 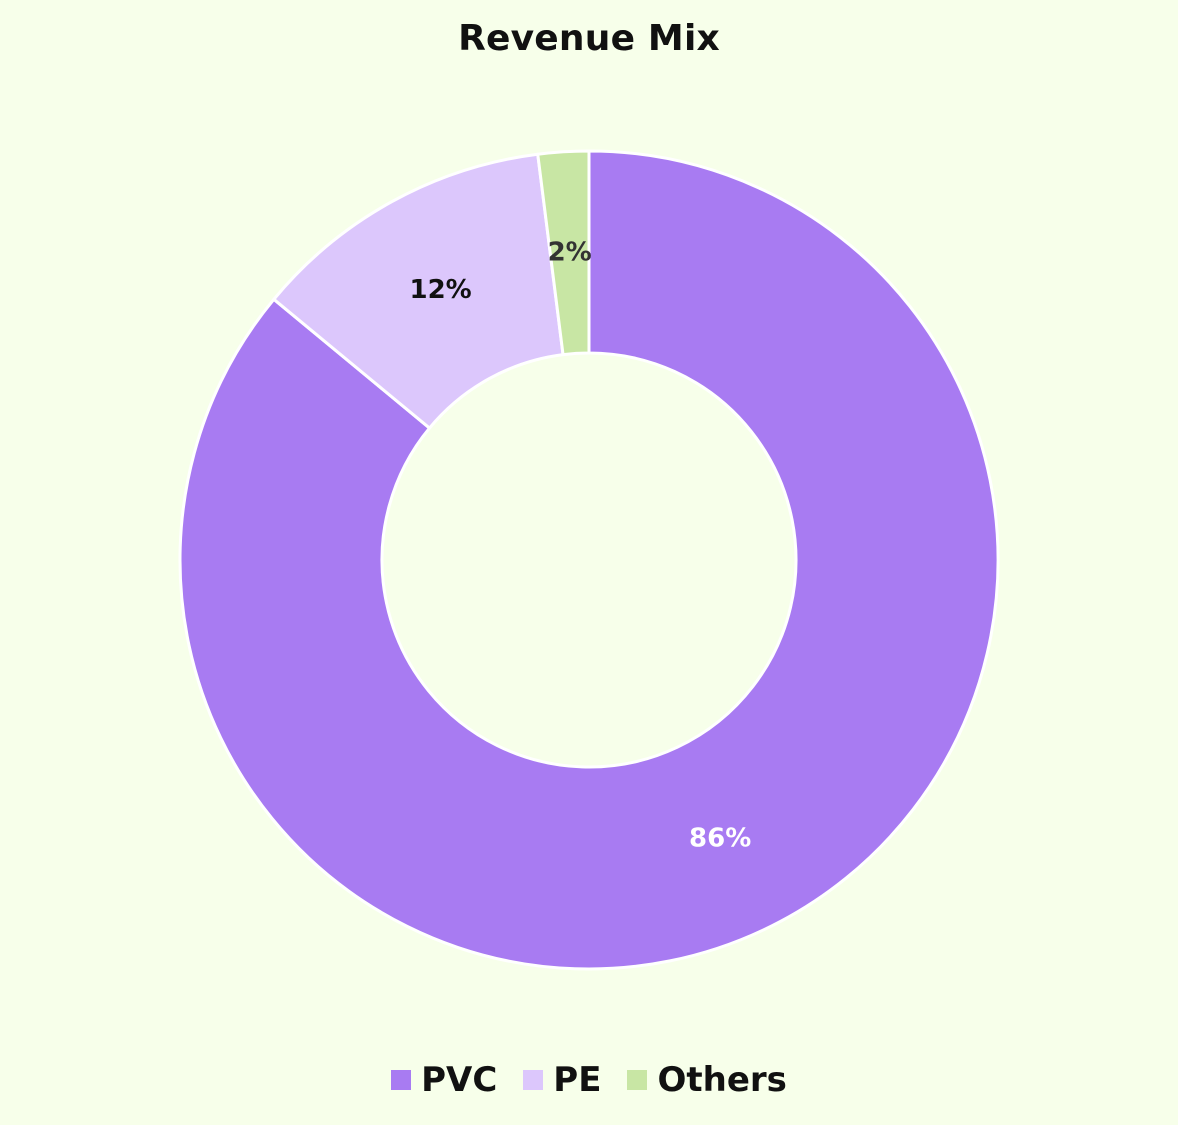 What do you see at coordinates (441, 290) in the screenshot?
I see `data-label-pe: 12%` at bounding box center [441, 290].